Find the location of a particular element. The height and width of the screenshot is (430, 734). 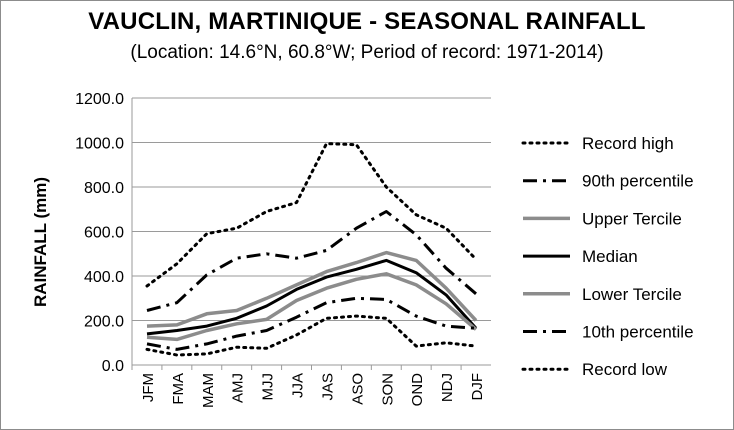

series-line-90th-percentile is located at coordinates (311, 261).